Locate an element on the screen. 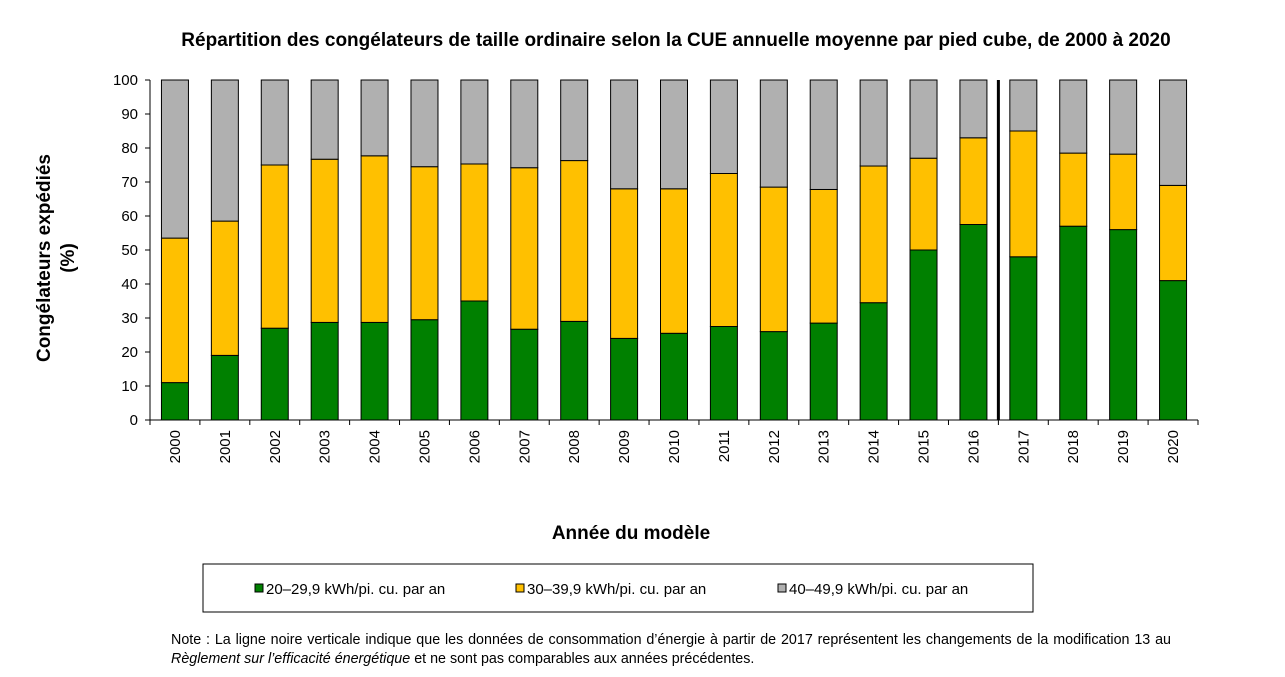  x-tick-label-2009: 2009 is located at coordinates (624, 446).